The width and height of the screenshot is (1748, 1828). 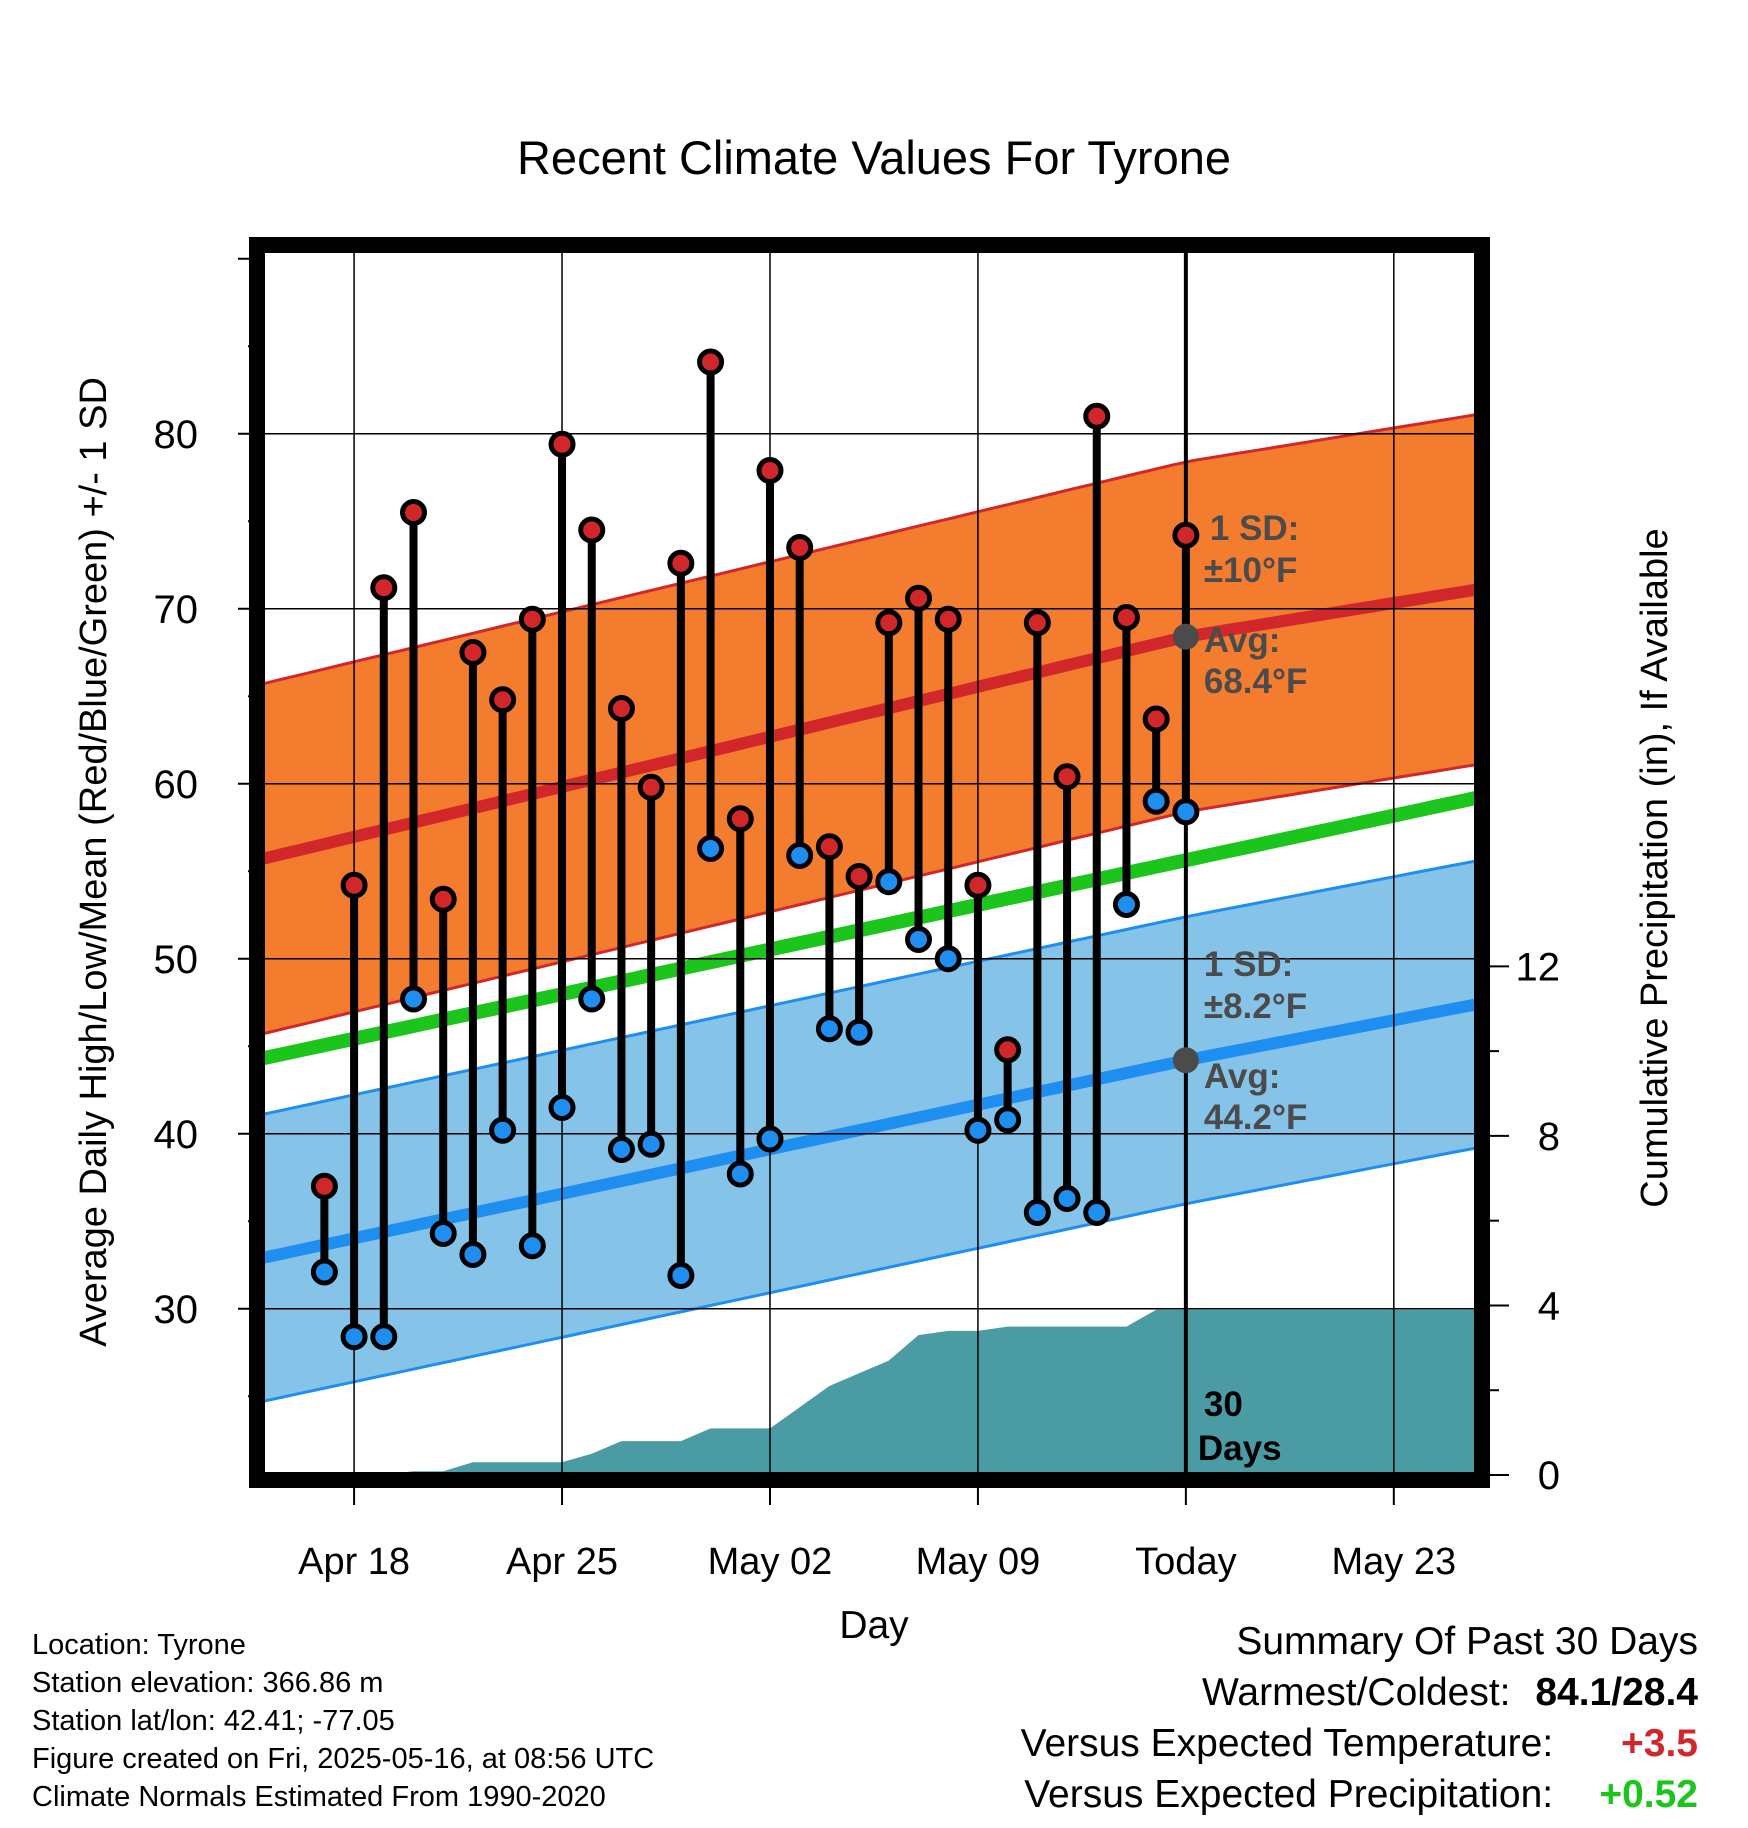 I want to click on y-left-tick-label: 60, so click(x=176, y=785).